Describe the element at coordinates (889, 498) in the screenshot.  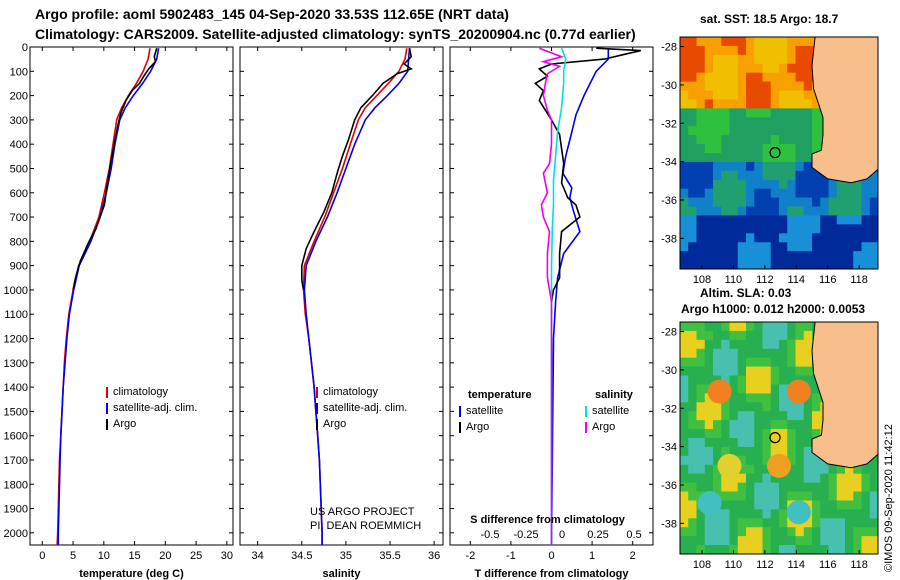
I see `imos-timestamp: ©IMOS 09-Sep-2020 11:42:12` at that location.